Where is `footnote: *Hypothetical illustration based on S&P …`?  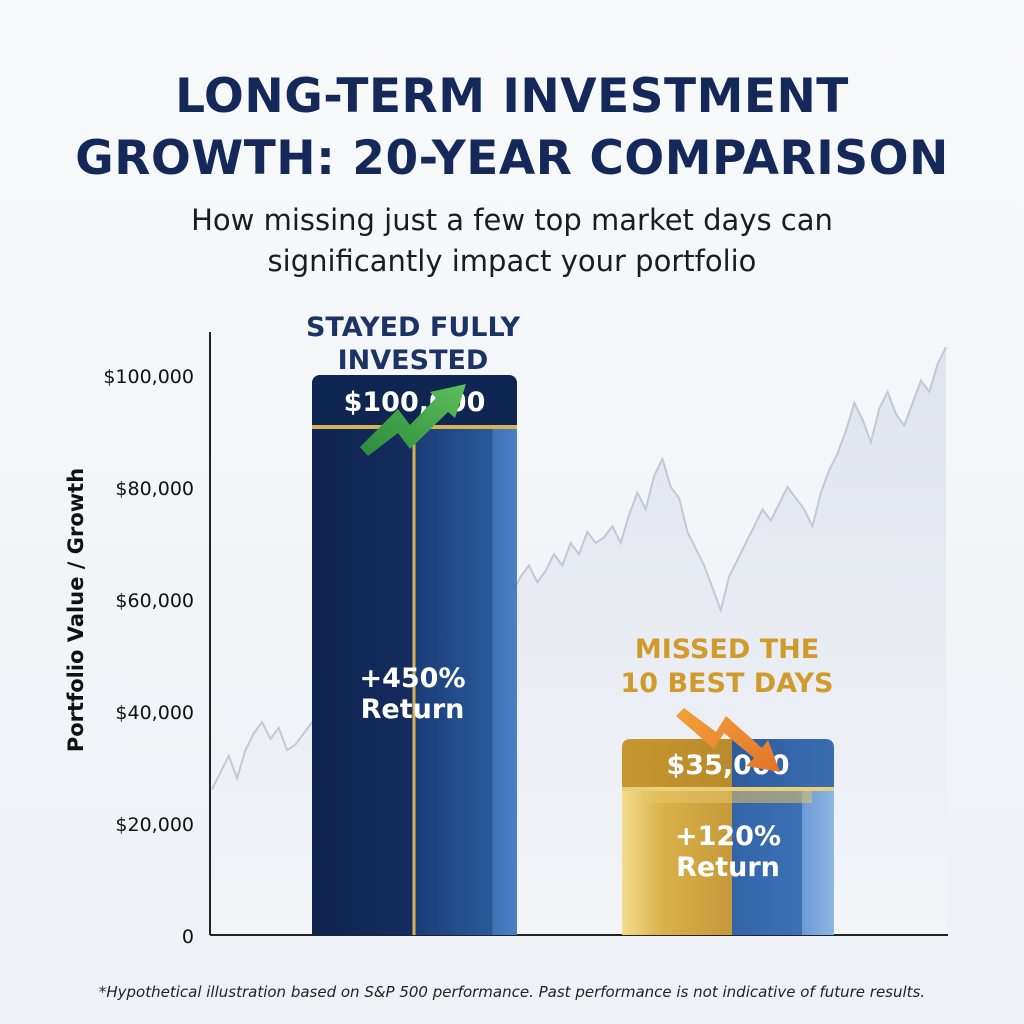 footnote: *Hypothetical illustration based on S&P … is located at coordinates (512, 992).